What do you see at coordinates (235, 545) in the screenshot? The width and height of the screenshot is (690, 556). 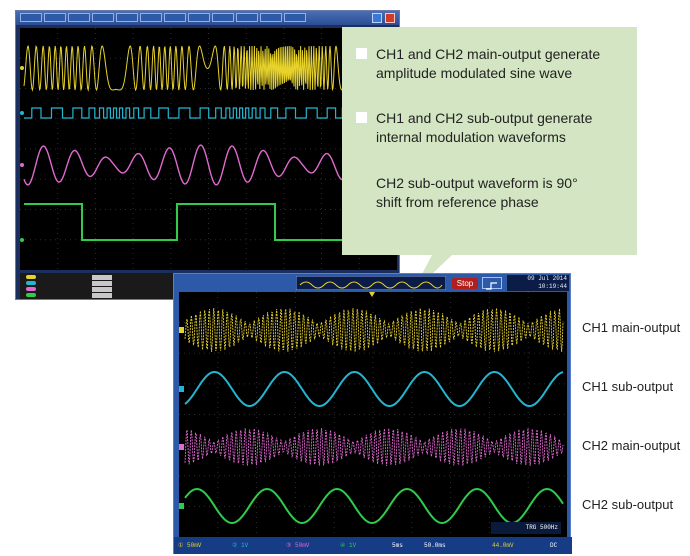 I see `ch2-marker-icon: ②` at bounding box center [235, 545].